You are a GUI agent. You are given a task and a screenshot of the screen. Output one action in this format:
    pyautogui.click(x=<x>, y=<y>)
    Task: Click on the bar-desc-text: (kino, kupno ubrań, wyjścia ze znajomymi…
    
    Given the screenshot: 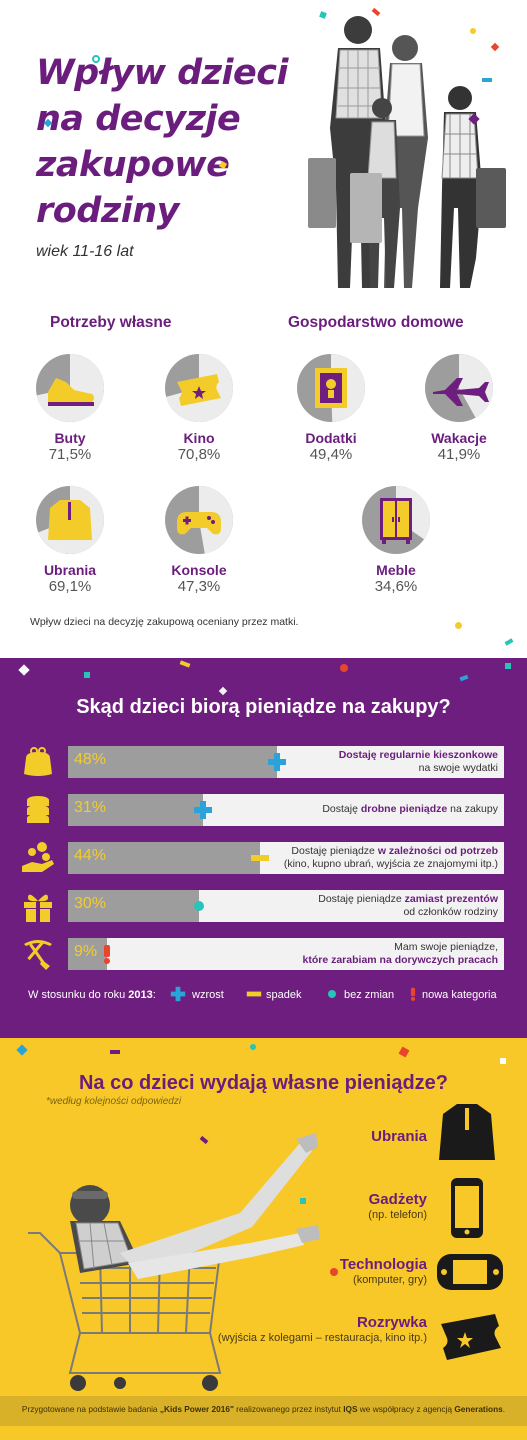 What is the action you would take?
    pyautogui.click(x=390, y=864)
    